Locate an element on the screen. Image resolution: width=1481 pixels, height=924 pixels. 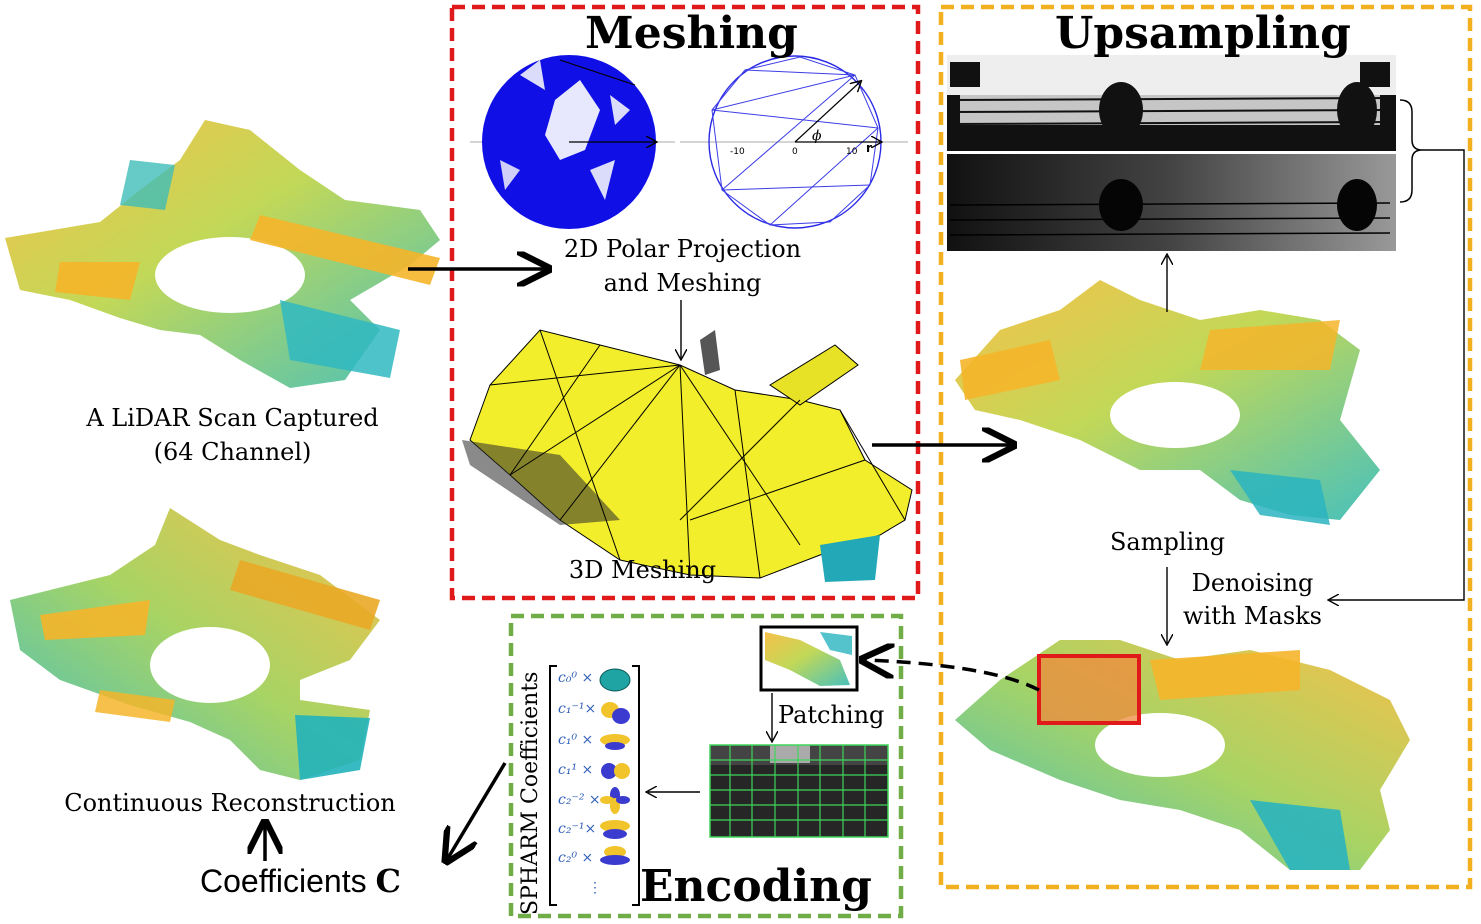
lidar-caption-line2: (64 Channel) is located at coordinates (232, 452).